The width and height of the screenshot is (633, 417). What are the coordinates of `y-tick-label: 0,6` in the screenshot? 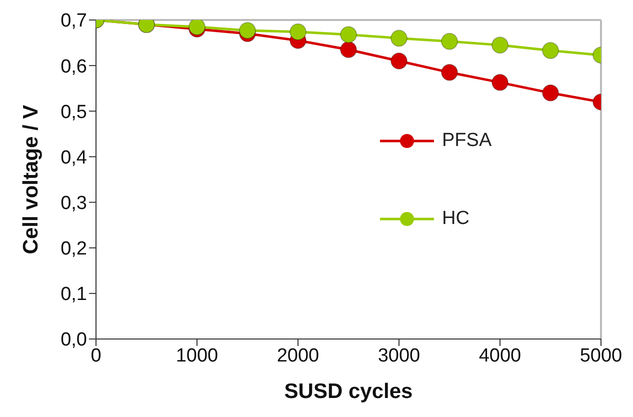 It's located at (73, 67).